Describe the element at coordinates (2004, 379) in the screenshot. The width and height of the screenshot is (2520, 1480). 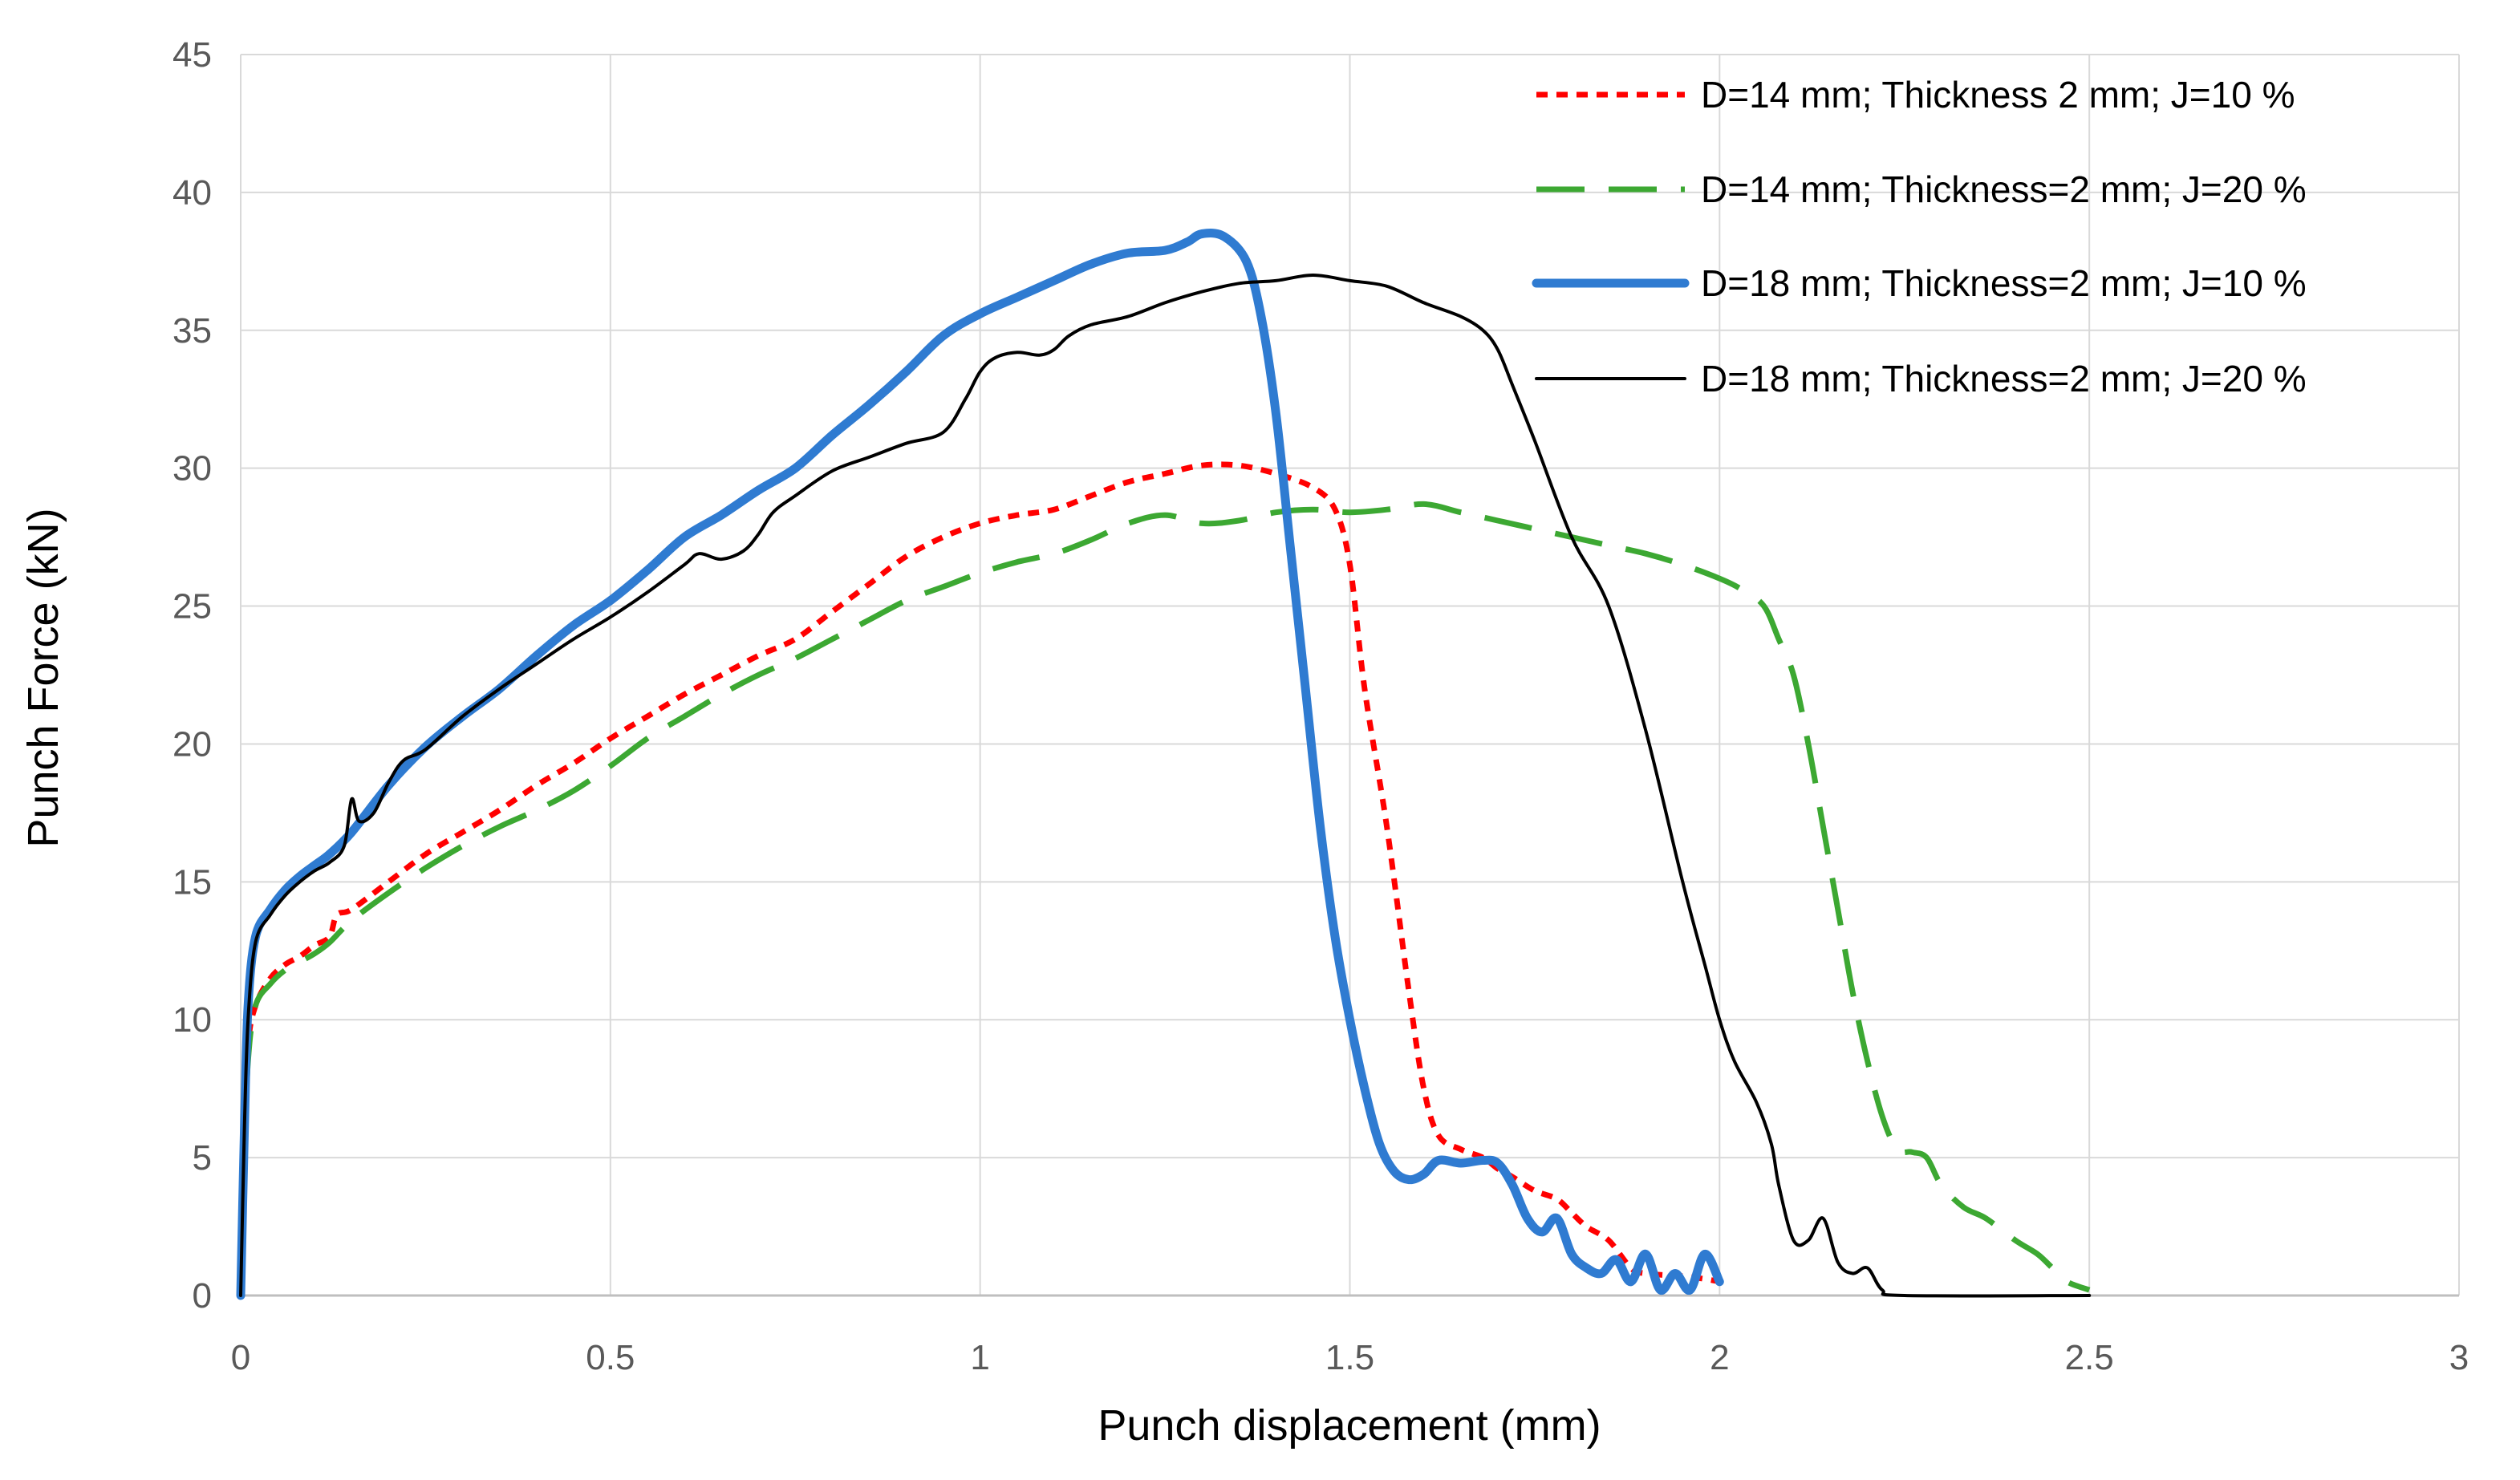
I see `legend-label-d18-j20: D=18 mm; Thickness=2 mm; J=20 %` at that location.